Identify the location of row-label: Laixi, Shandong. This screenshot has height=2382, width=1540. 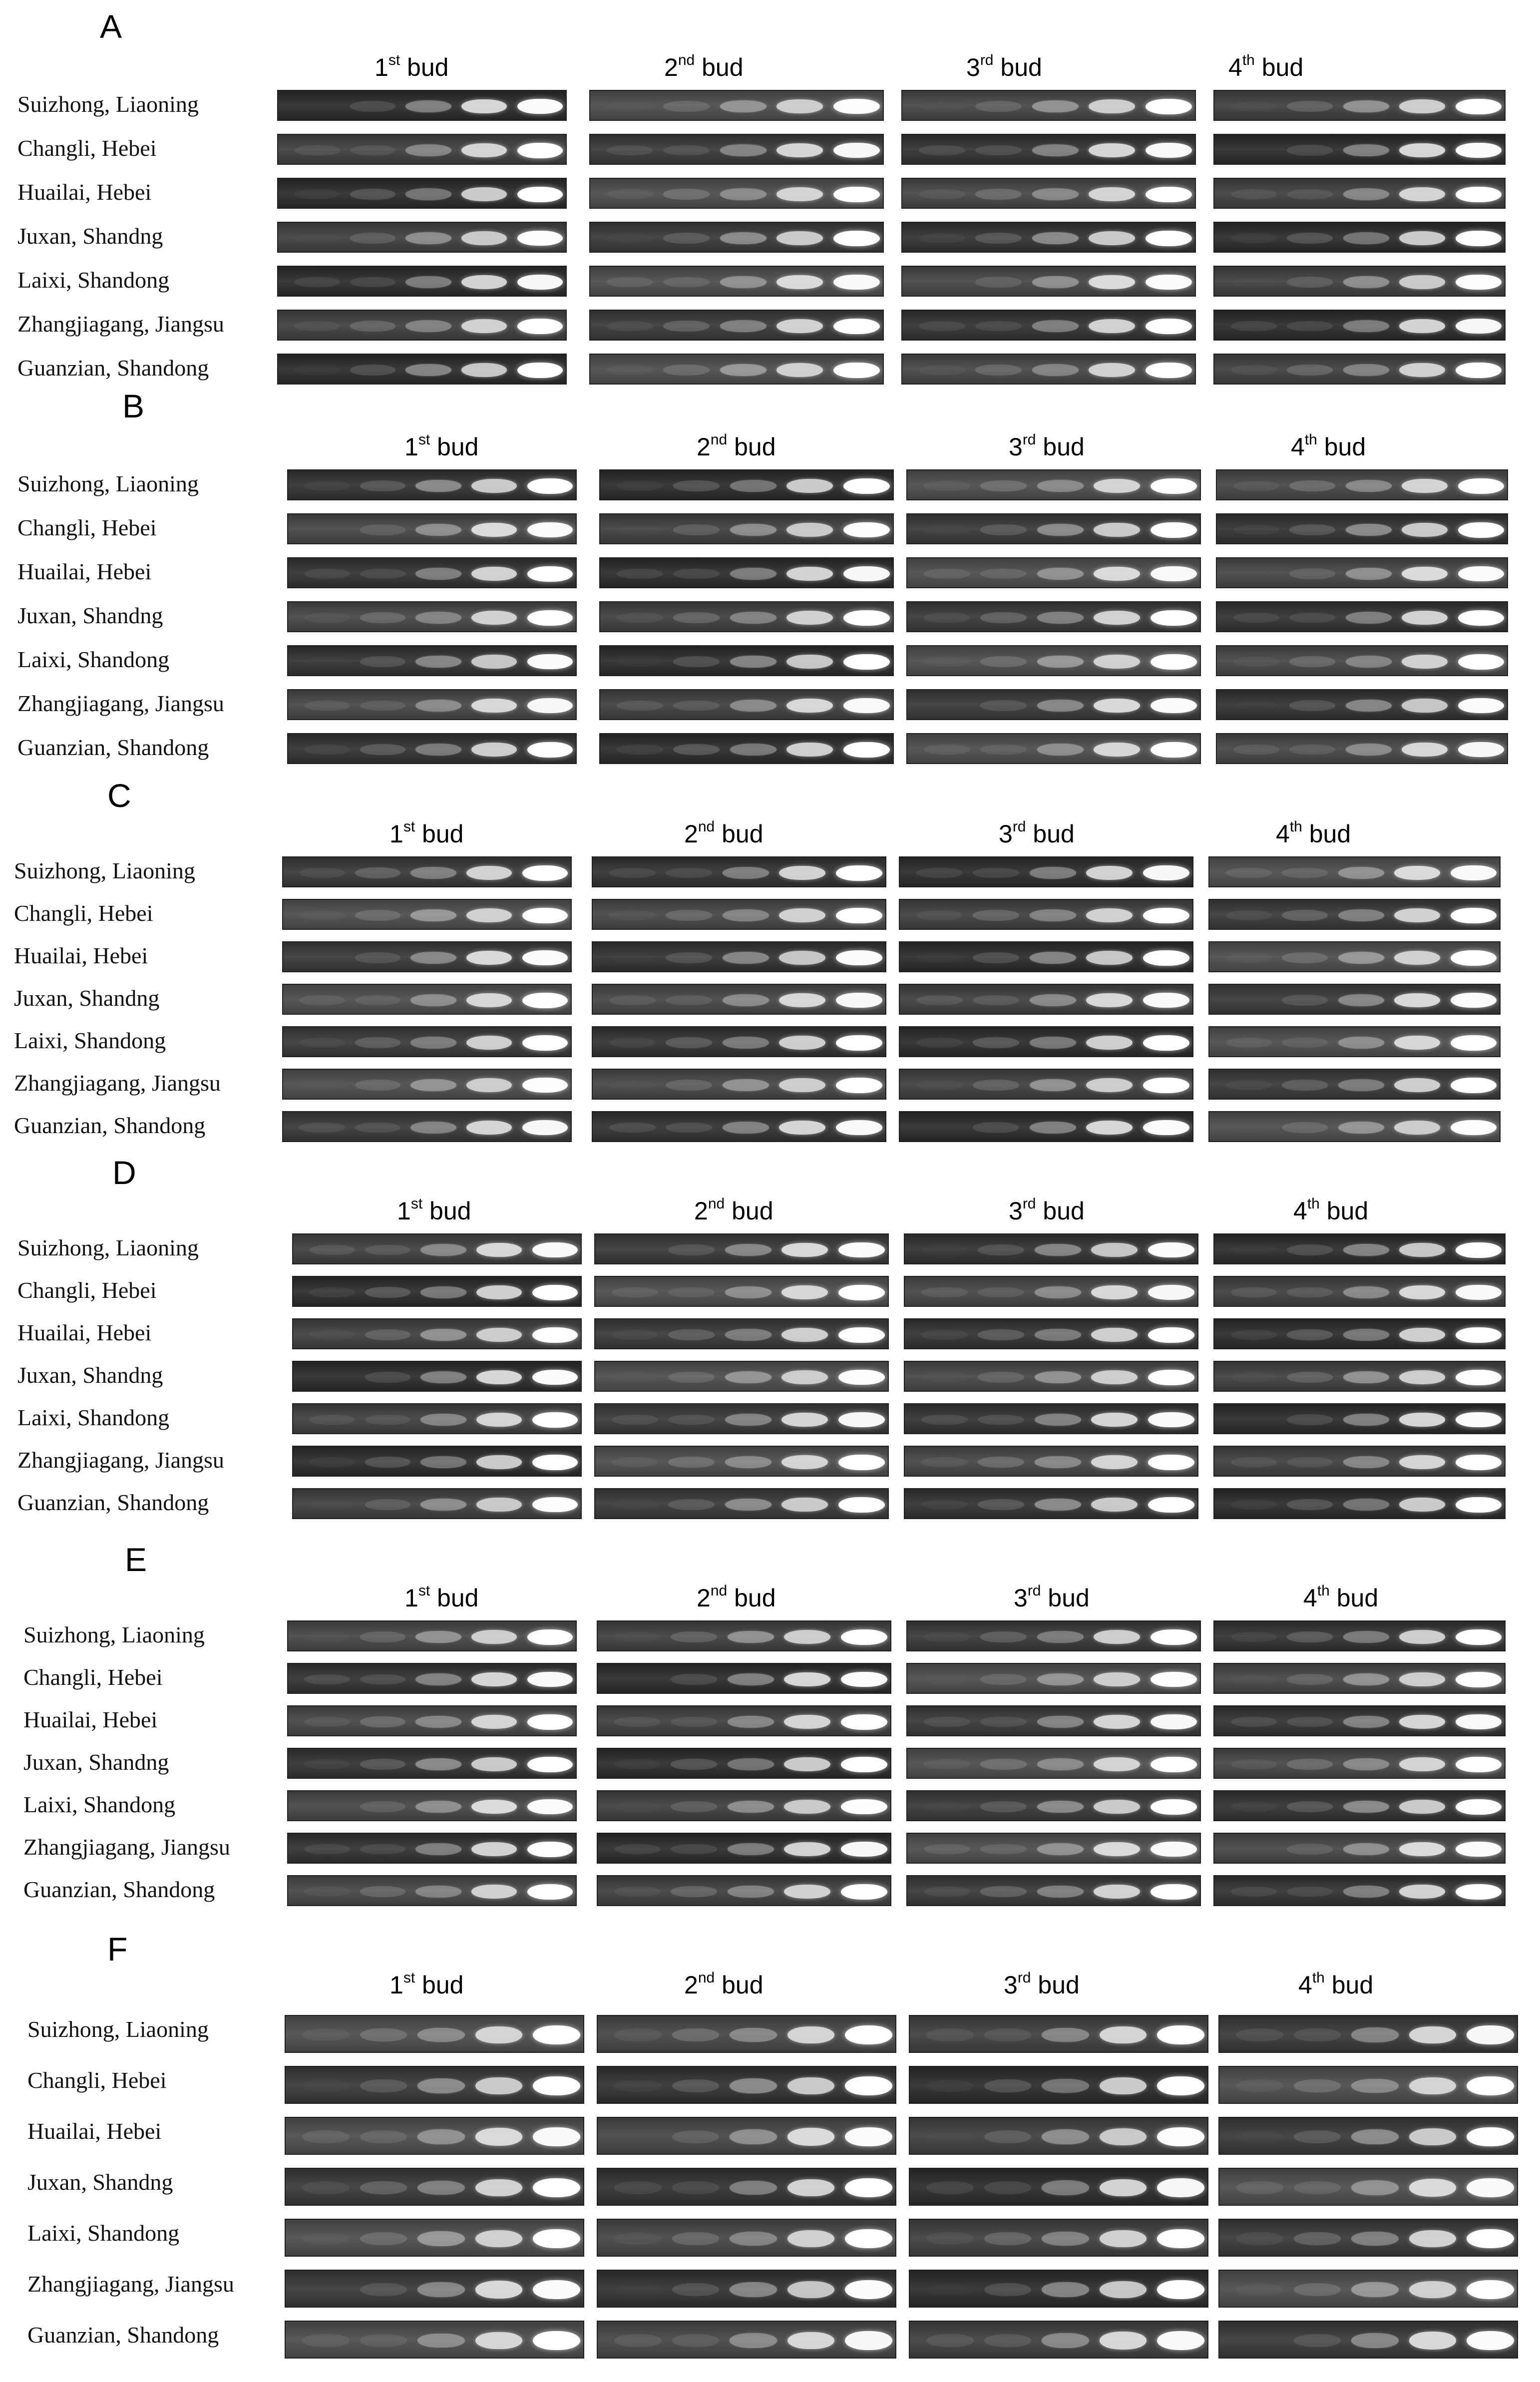
(90, 1040).